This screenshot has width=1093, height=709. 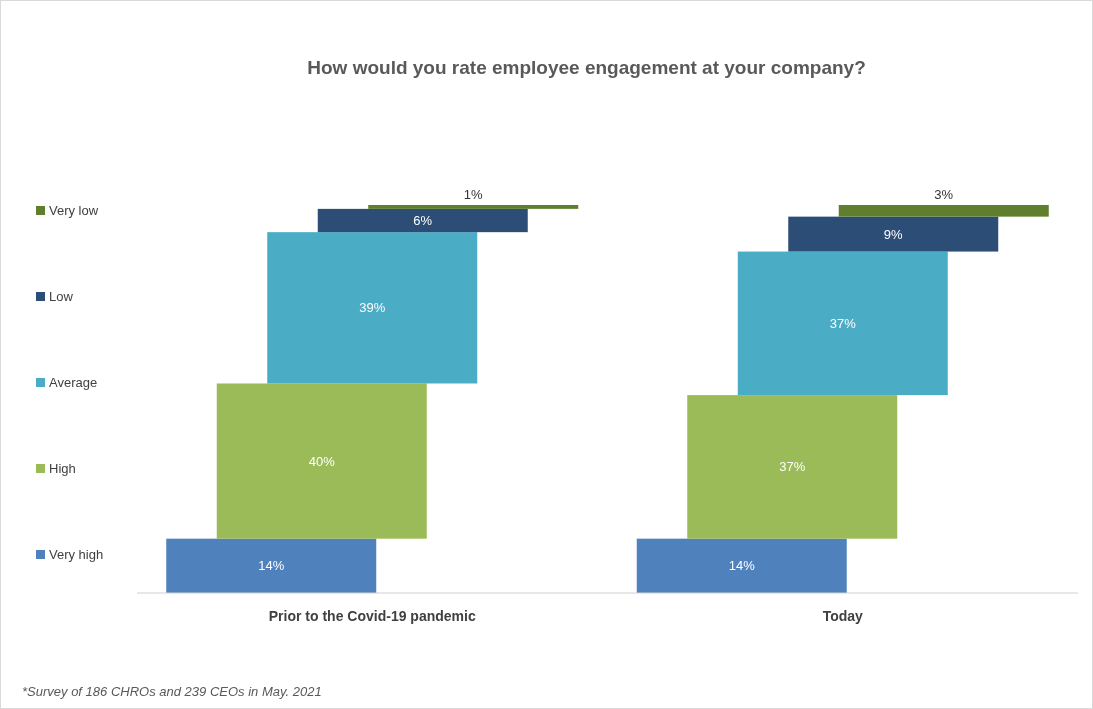 I want to click on legend-label: High, so click(x=62, y=468).